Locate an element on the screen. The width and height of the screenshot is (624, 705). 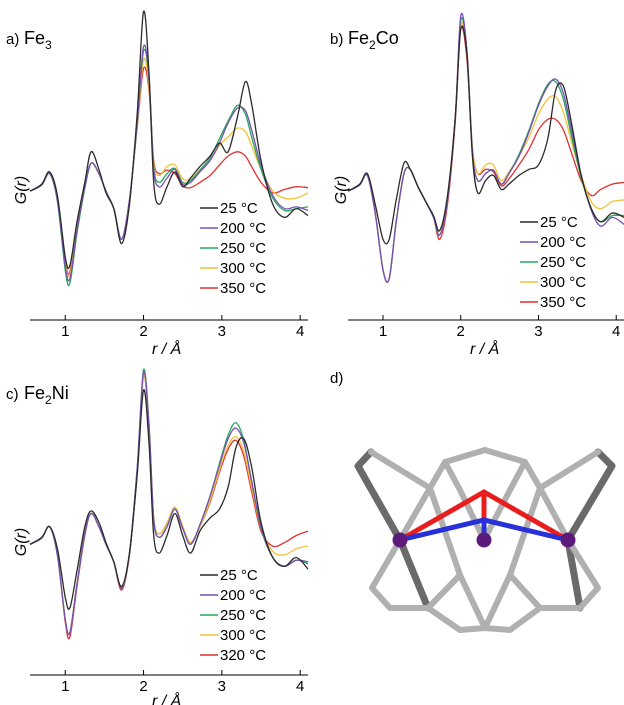
metal-atom-center is located at coordinates (484, 540).